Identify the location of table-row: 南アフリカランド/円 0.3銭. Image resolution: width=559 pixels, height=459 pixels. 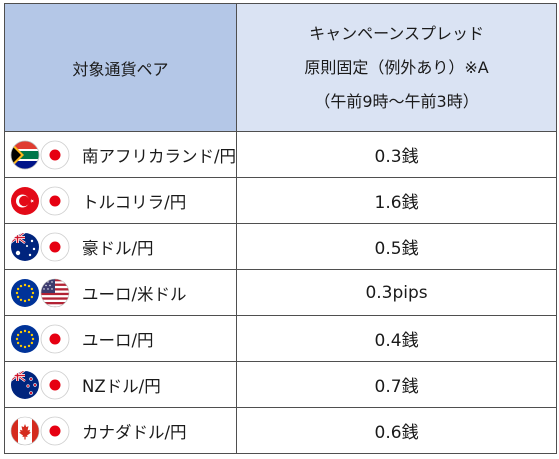
(280, 154).